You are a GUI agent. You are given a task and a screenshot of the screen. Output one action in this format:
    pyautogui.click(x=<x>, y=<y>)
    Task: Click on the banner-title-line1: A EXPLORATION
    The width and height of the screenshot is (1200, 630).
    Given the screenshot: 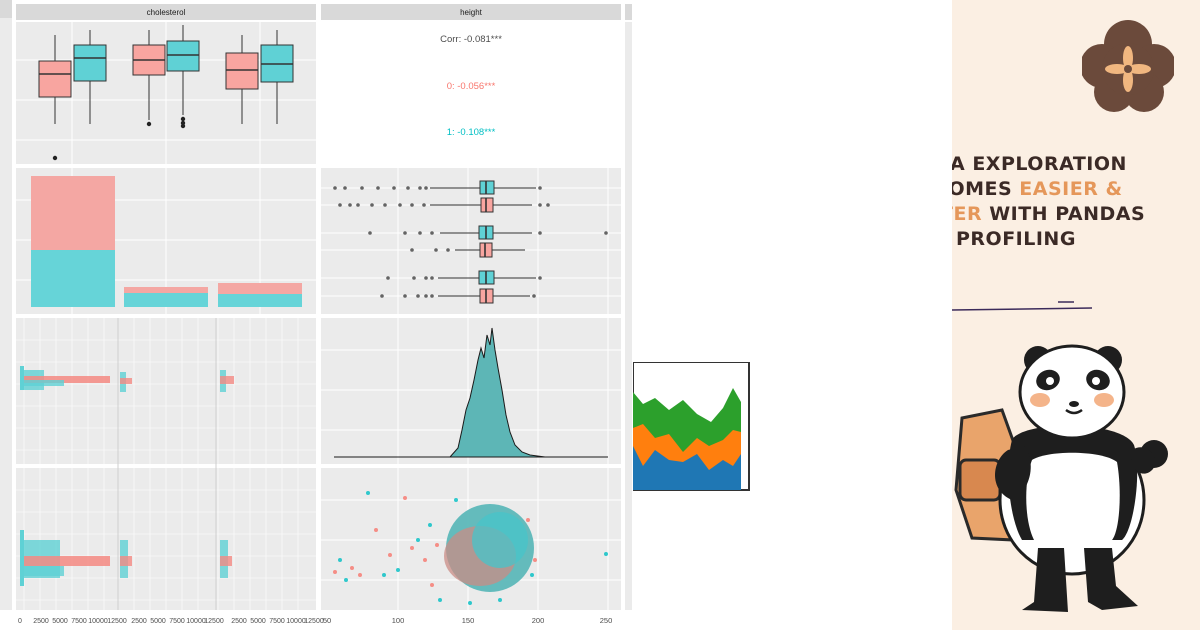 What is the action you would take?
    pyautogui.click(x=1039, y=164)
    